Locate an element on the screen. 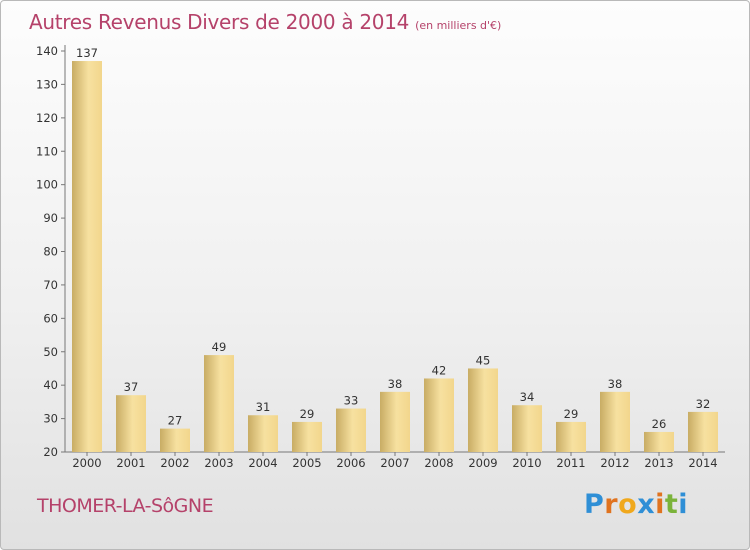  x-tick-label: 2010 is located at coordinates (526, 463).